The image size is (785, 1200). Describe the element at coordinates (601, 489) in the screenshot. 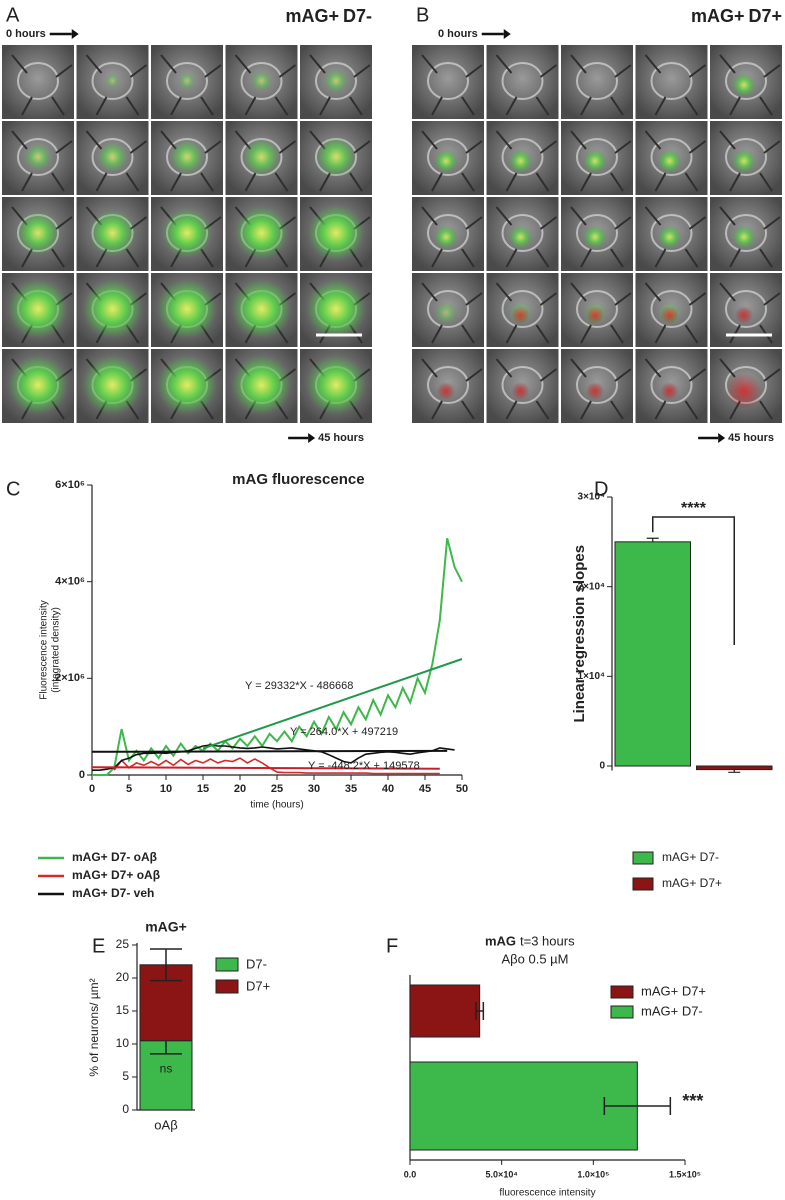

I see `panel-letter: D` at that location.